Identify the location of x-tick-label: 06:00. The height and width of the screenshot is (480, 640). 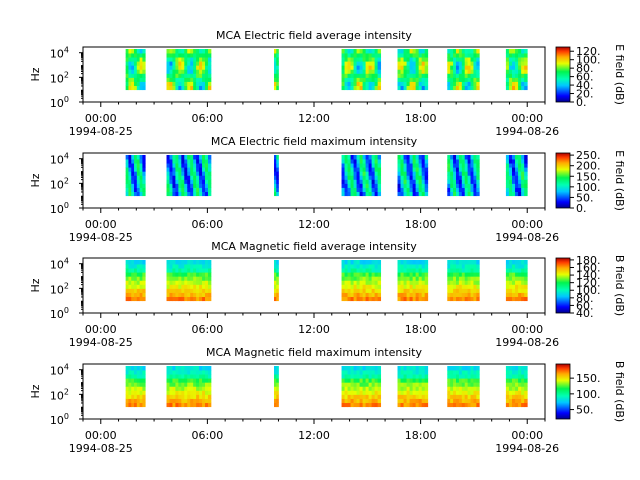
(208, 329).